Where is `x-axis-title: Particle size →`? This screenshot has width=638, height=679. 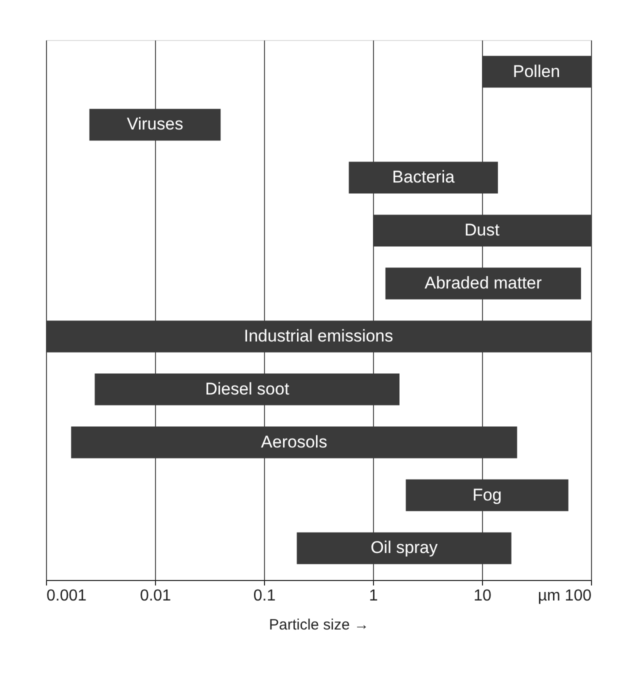 x-axis-title: Particle size → is located at coordinates (319, 625).